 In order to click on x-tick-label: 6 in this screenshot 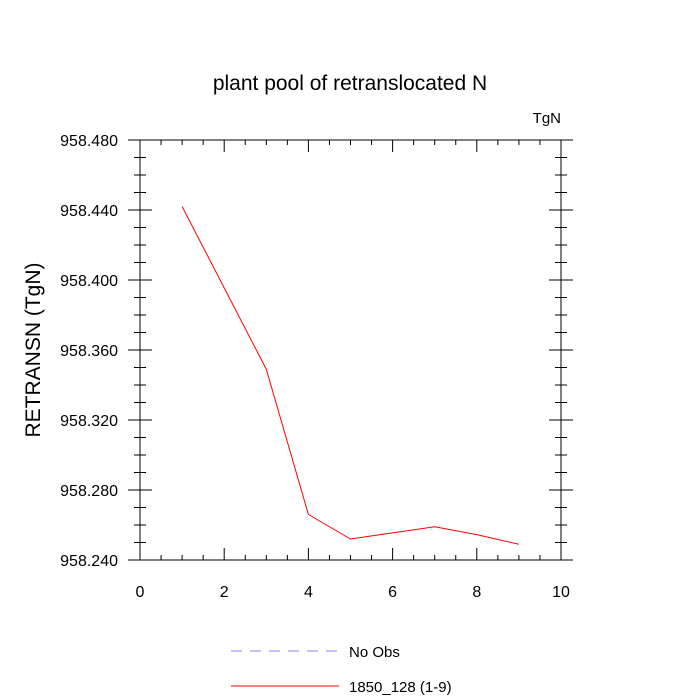, I will do `click(392, 592)`.